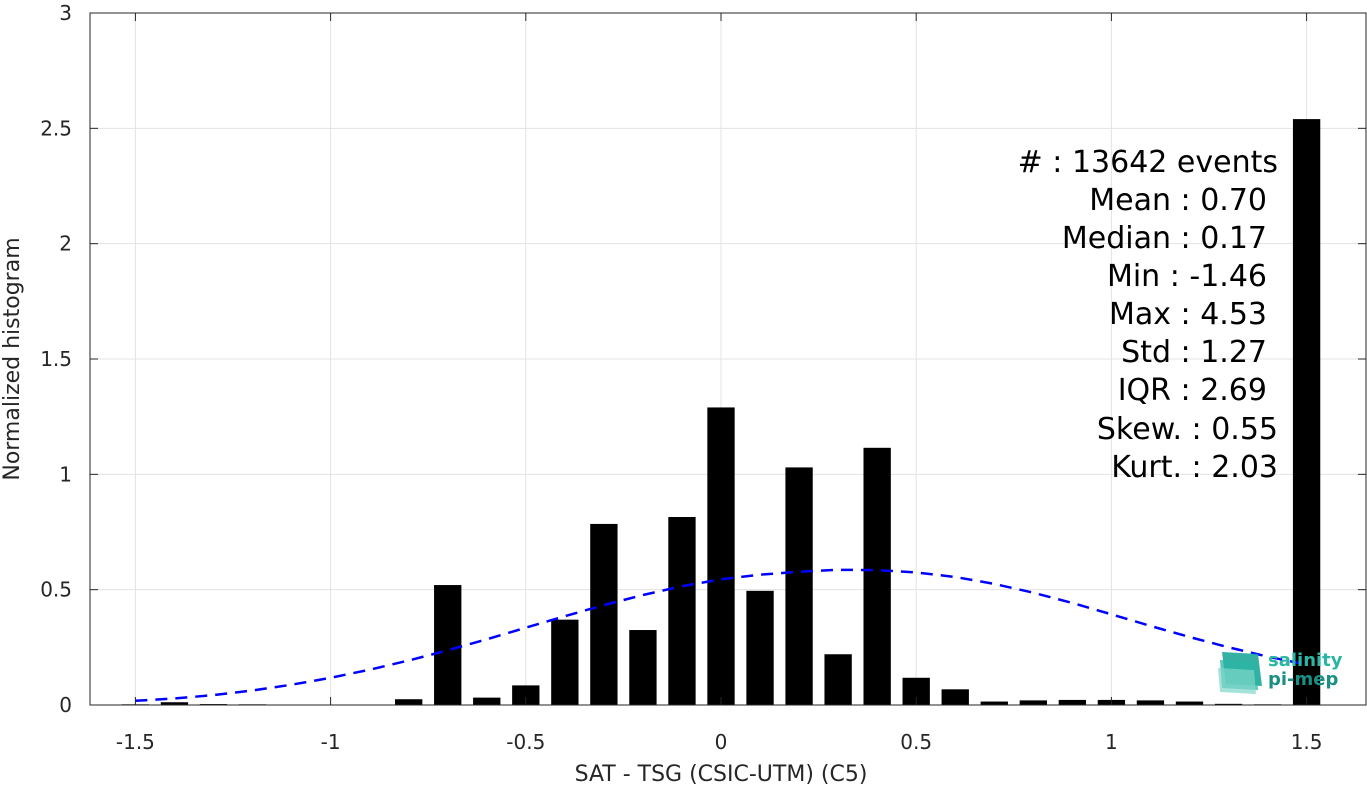  What do you see at coordinates (1188, 314) in the screenshot?
I see `stat-max: Max : 4.53` at bounding box center [1188, 314].